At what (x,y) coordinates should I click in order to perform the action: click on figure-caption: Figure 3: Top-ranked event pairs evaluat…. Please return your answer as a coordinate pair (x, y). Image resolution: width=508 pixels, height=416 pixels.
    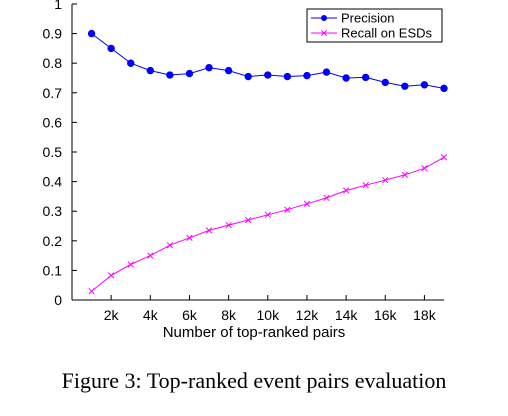
    Looking at the image, I should click on (254, 380).